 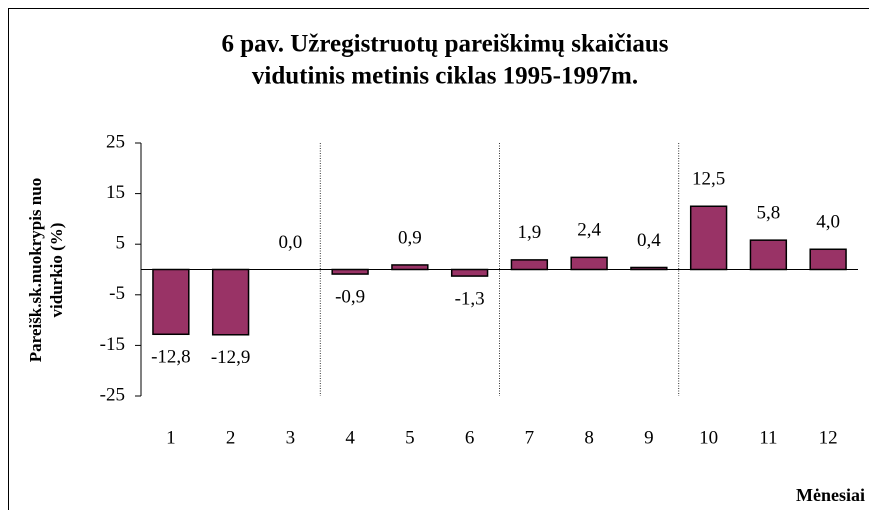 What do you see at coordinates (410, 237) in the screenshot?
I see `value-label: 0,9` at bounding box center [410, 237].